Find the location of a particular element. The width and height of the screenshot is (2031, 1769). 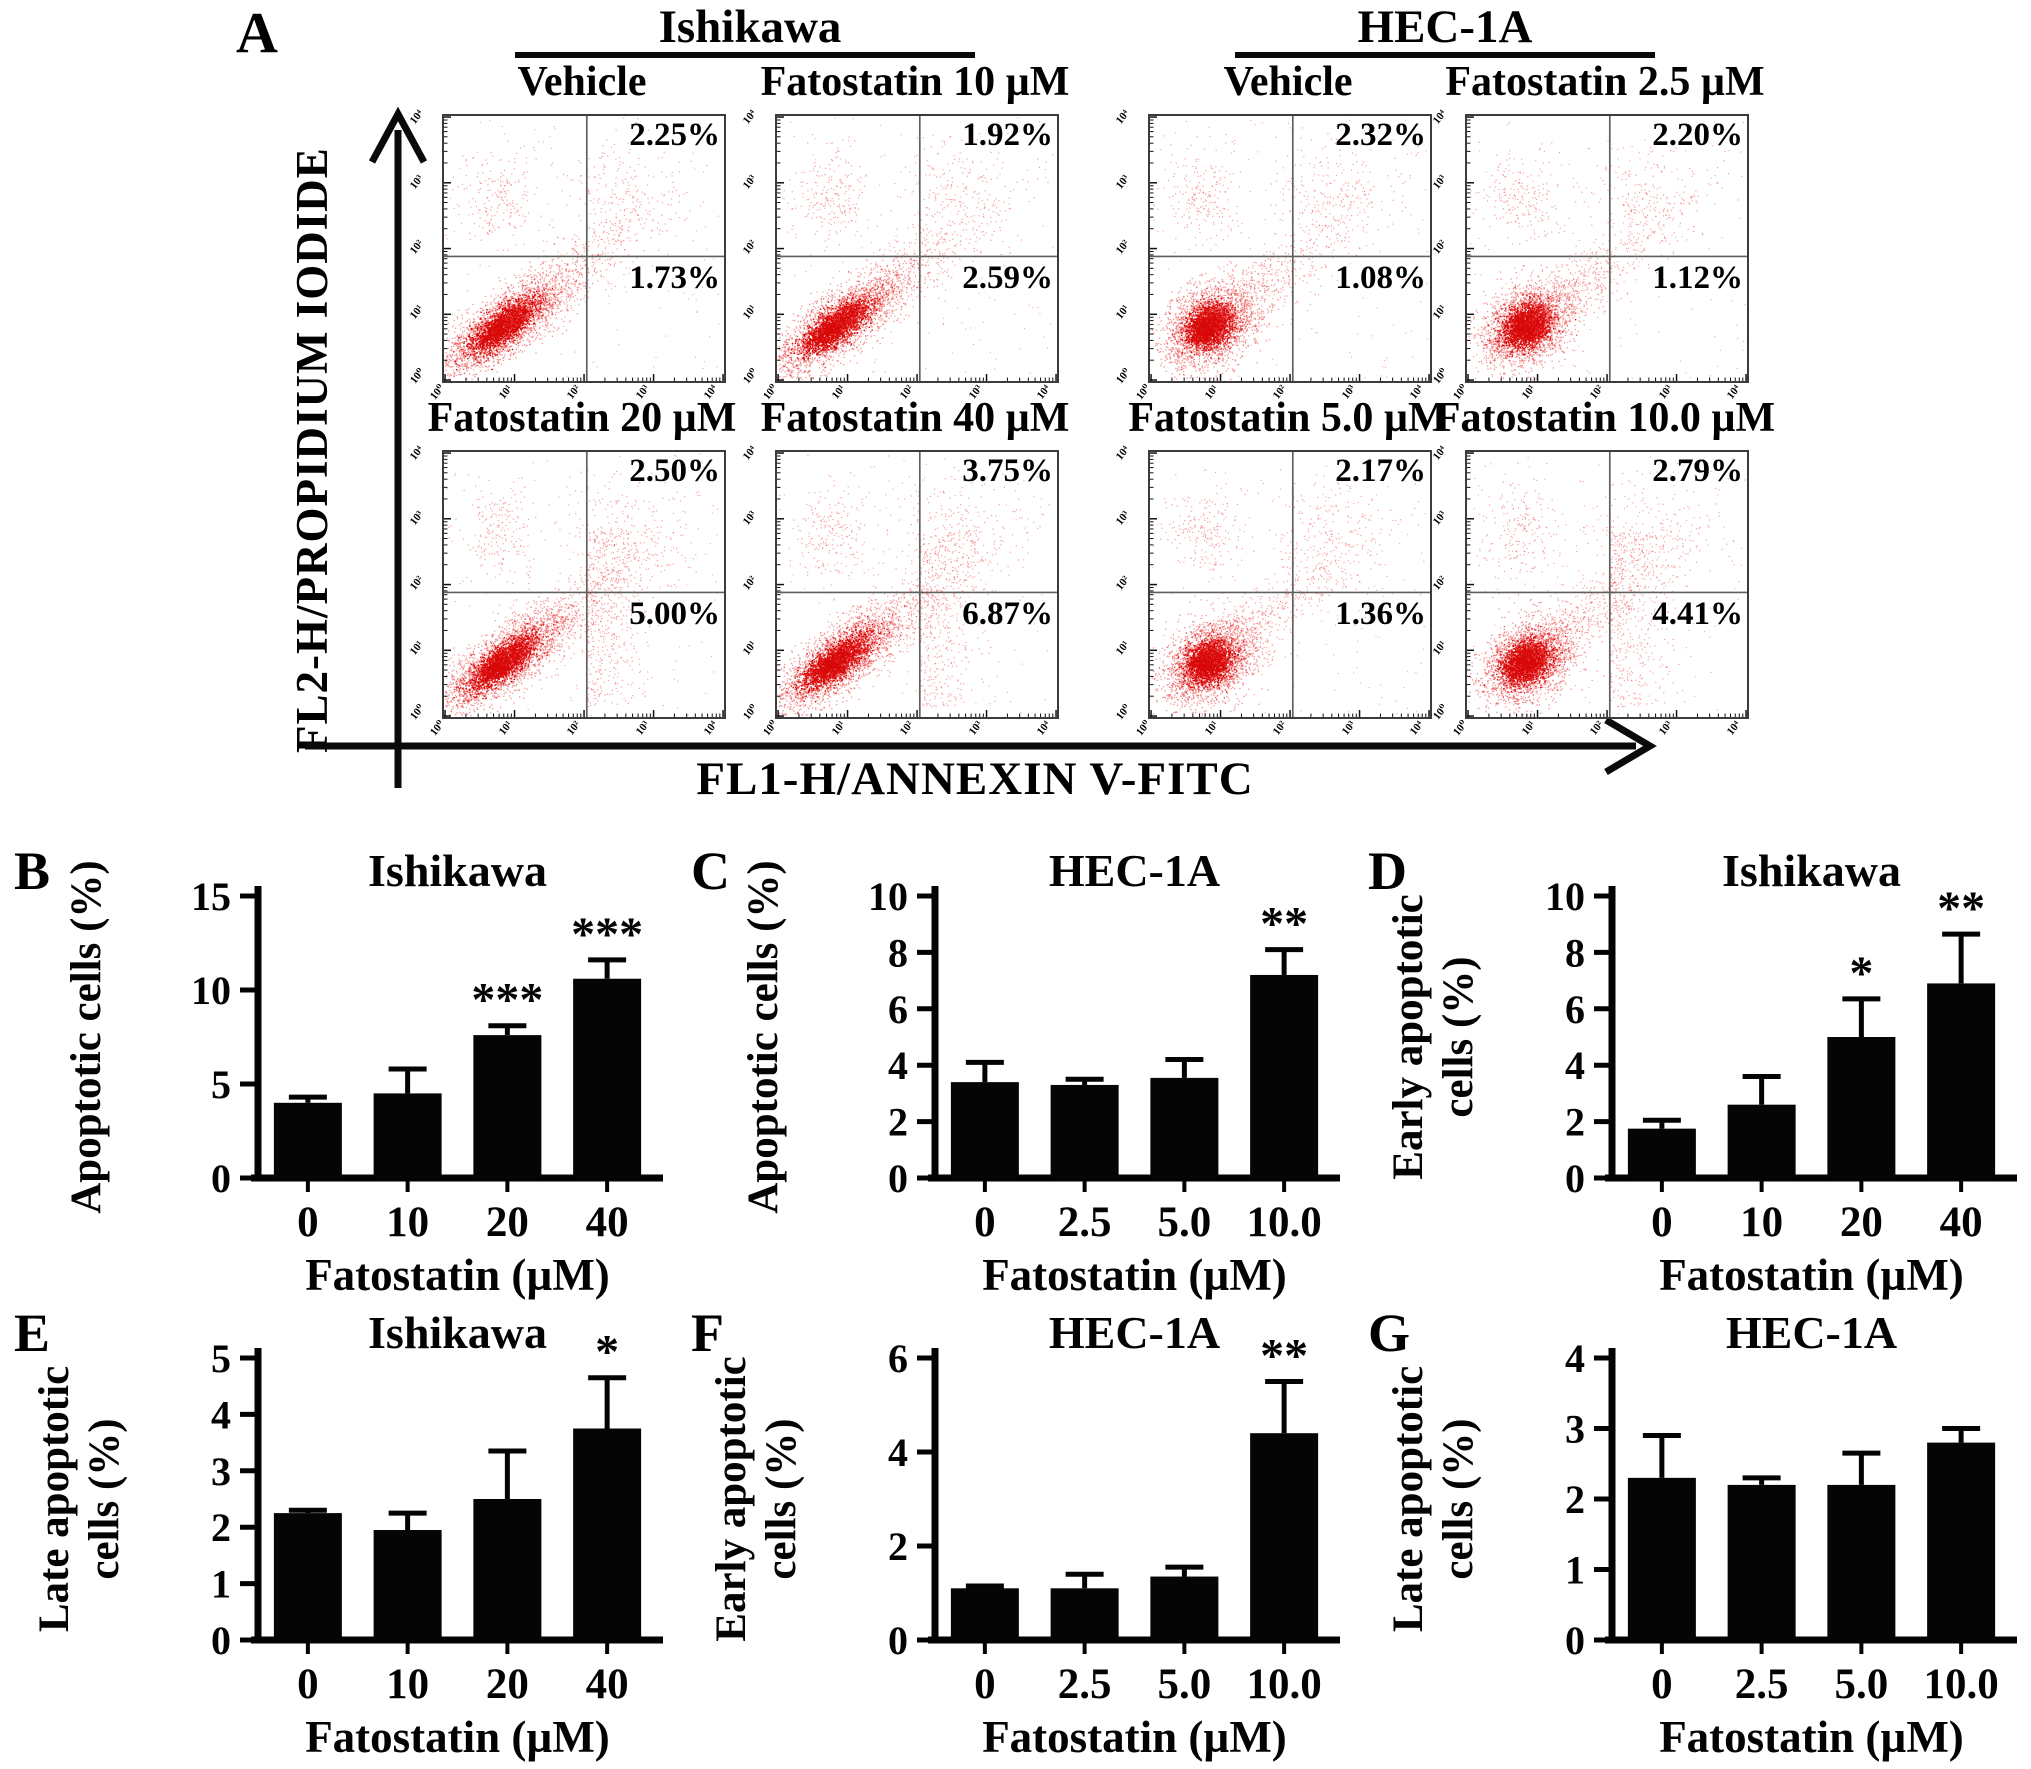

panel-a-y-axis-label: FL2-H/PROPIDIUM IODIDE is located at coordinates (312, 450).